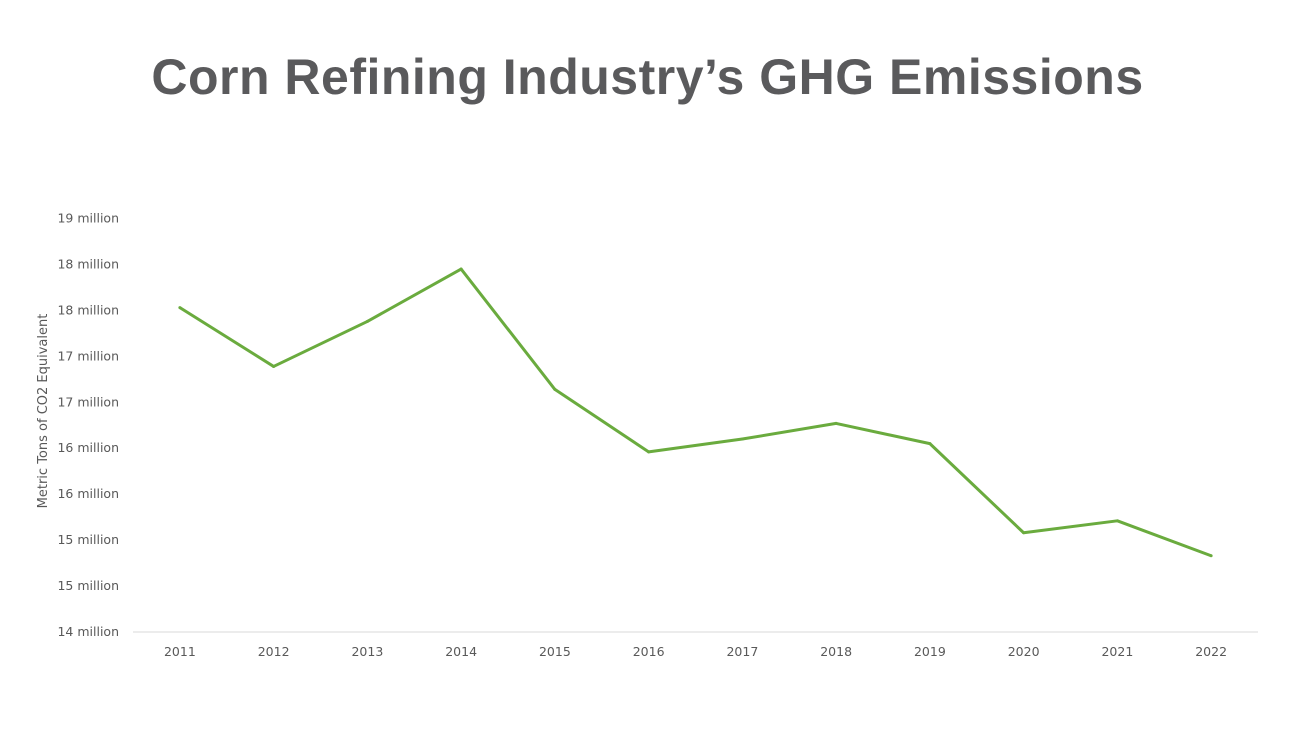 Image resolution: width=1295 pixels, height=734 pixels. What do you see at coordinates (1024, 651) in the screenshot?
I see `x-tick-label: 2020` at bounding box center [1024, 651].